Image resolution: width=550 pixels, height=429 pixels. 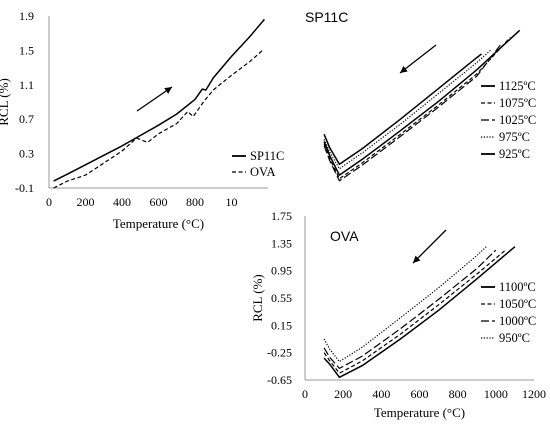 What do you see at coordinates (281, 325) in the screenshot?
I see `y-tick-label: 0.15` at bounding box center [281, 325].